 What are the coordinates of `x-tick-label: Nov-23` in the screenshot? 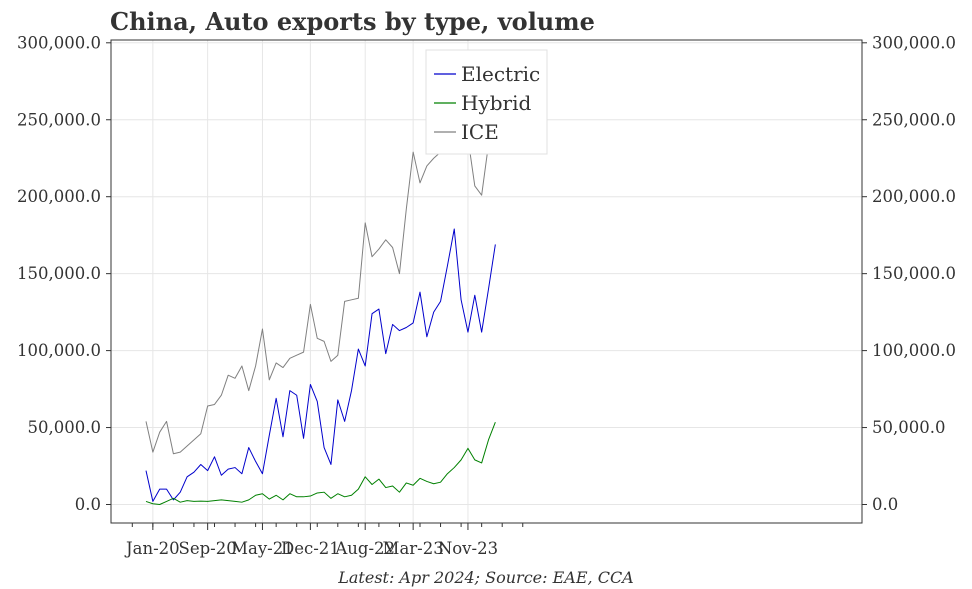 It's located at (468, 548).